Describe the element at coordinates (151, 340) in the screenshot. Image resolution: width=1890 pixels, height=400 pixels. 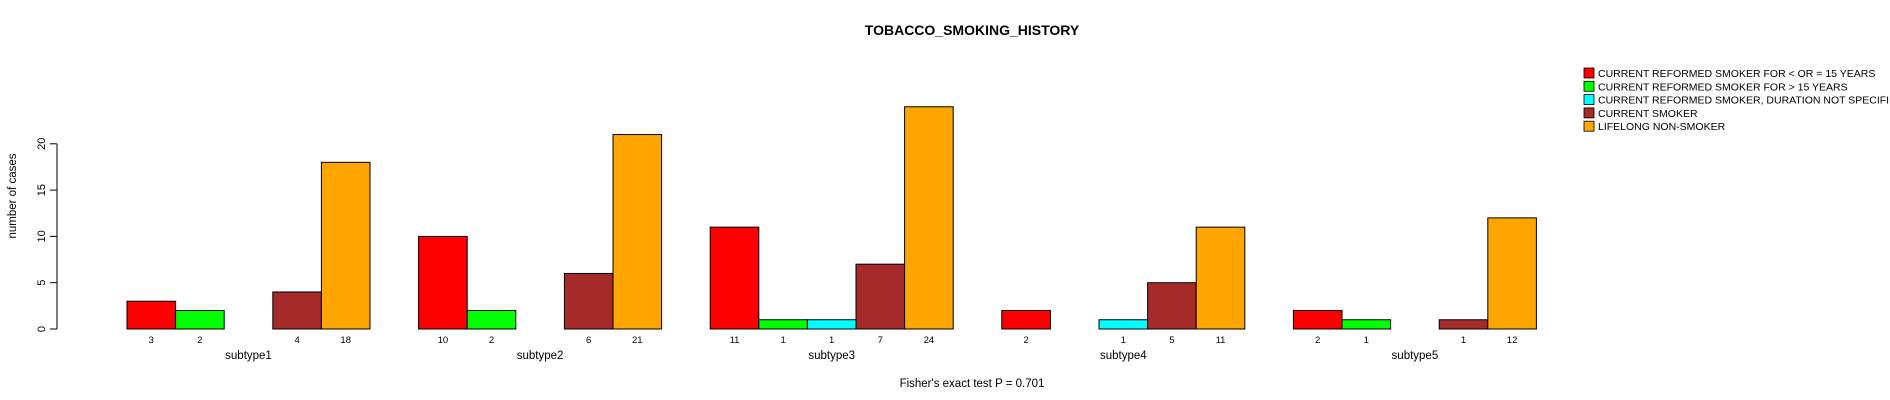
I see `bar-count-label: 3` at that location.